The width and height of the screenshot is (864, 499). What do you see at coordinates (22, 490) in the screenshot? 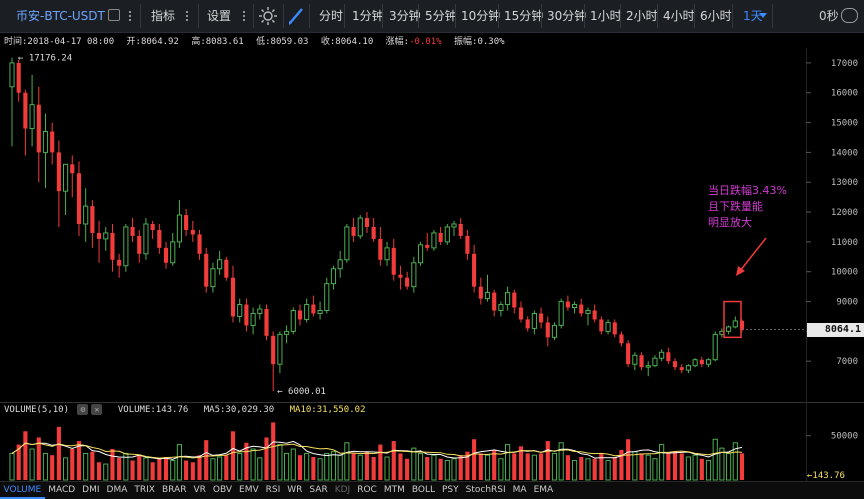
I see `indicator-tab-volume: VOLUME` at bounding box center [22, 490].